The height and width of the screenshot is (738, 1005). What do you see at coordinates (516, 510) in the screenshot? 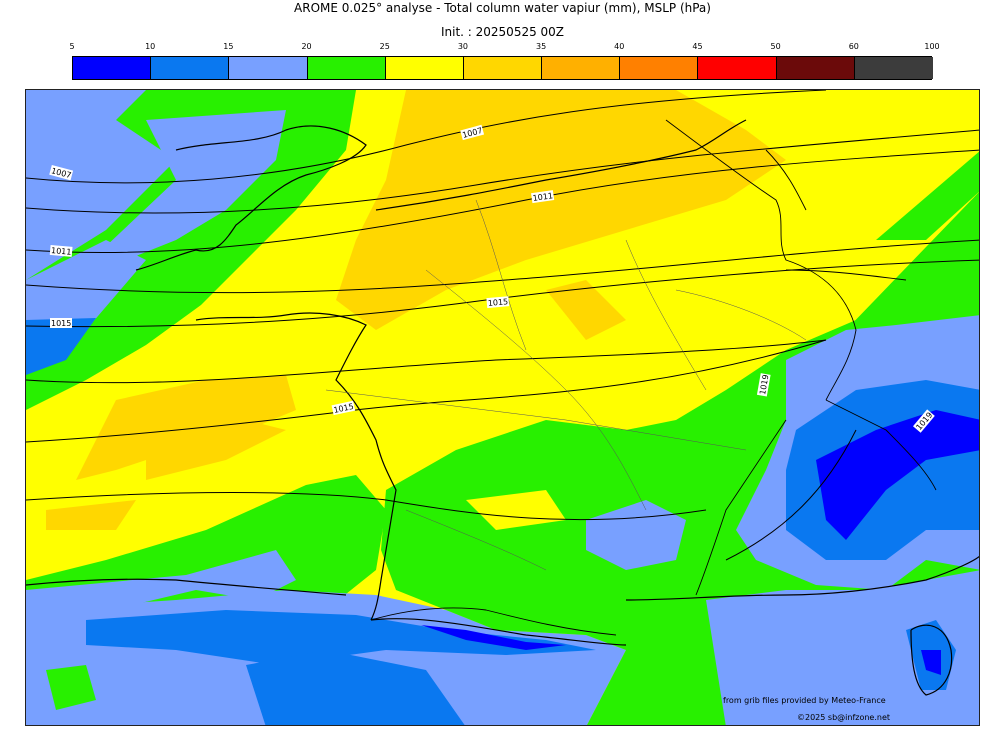
I see `field-25-30-aquitaine` at bounding box center [516, 510].